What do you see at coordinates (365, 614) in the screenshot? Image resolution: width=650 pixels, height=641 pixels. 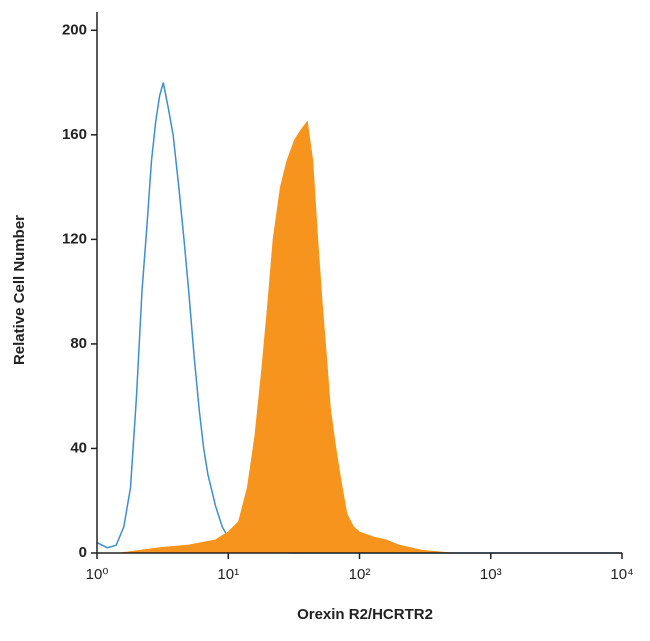 I see `x-axis-label: Orexin R2/HCRTR2` at bounding box center [365, 614].